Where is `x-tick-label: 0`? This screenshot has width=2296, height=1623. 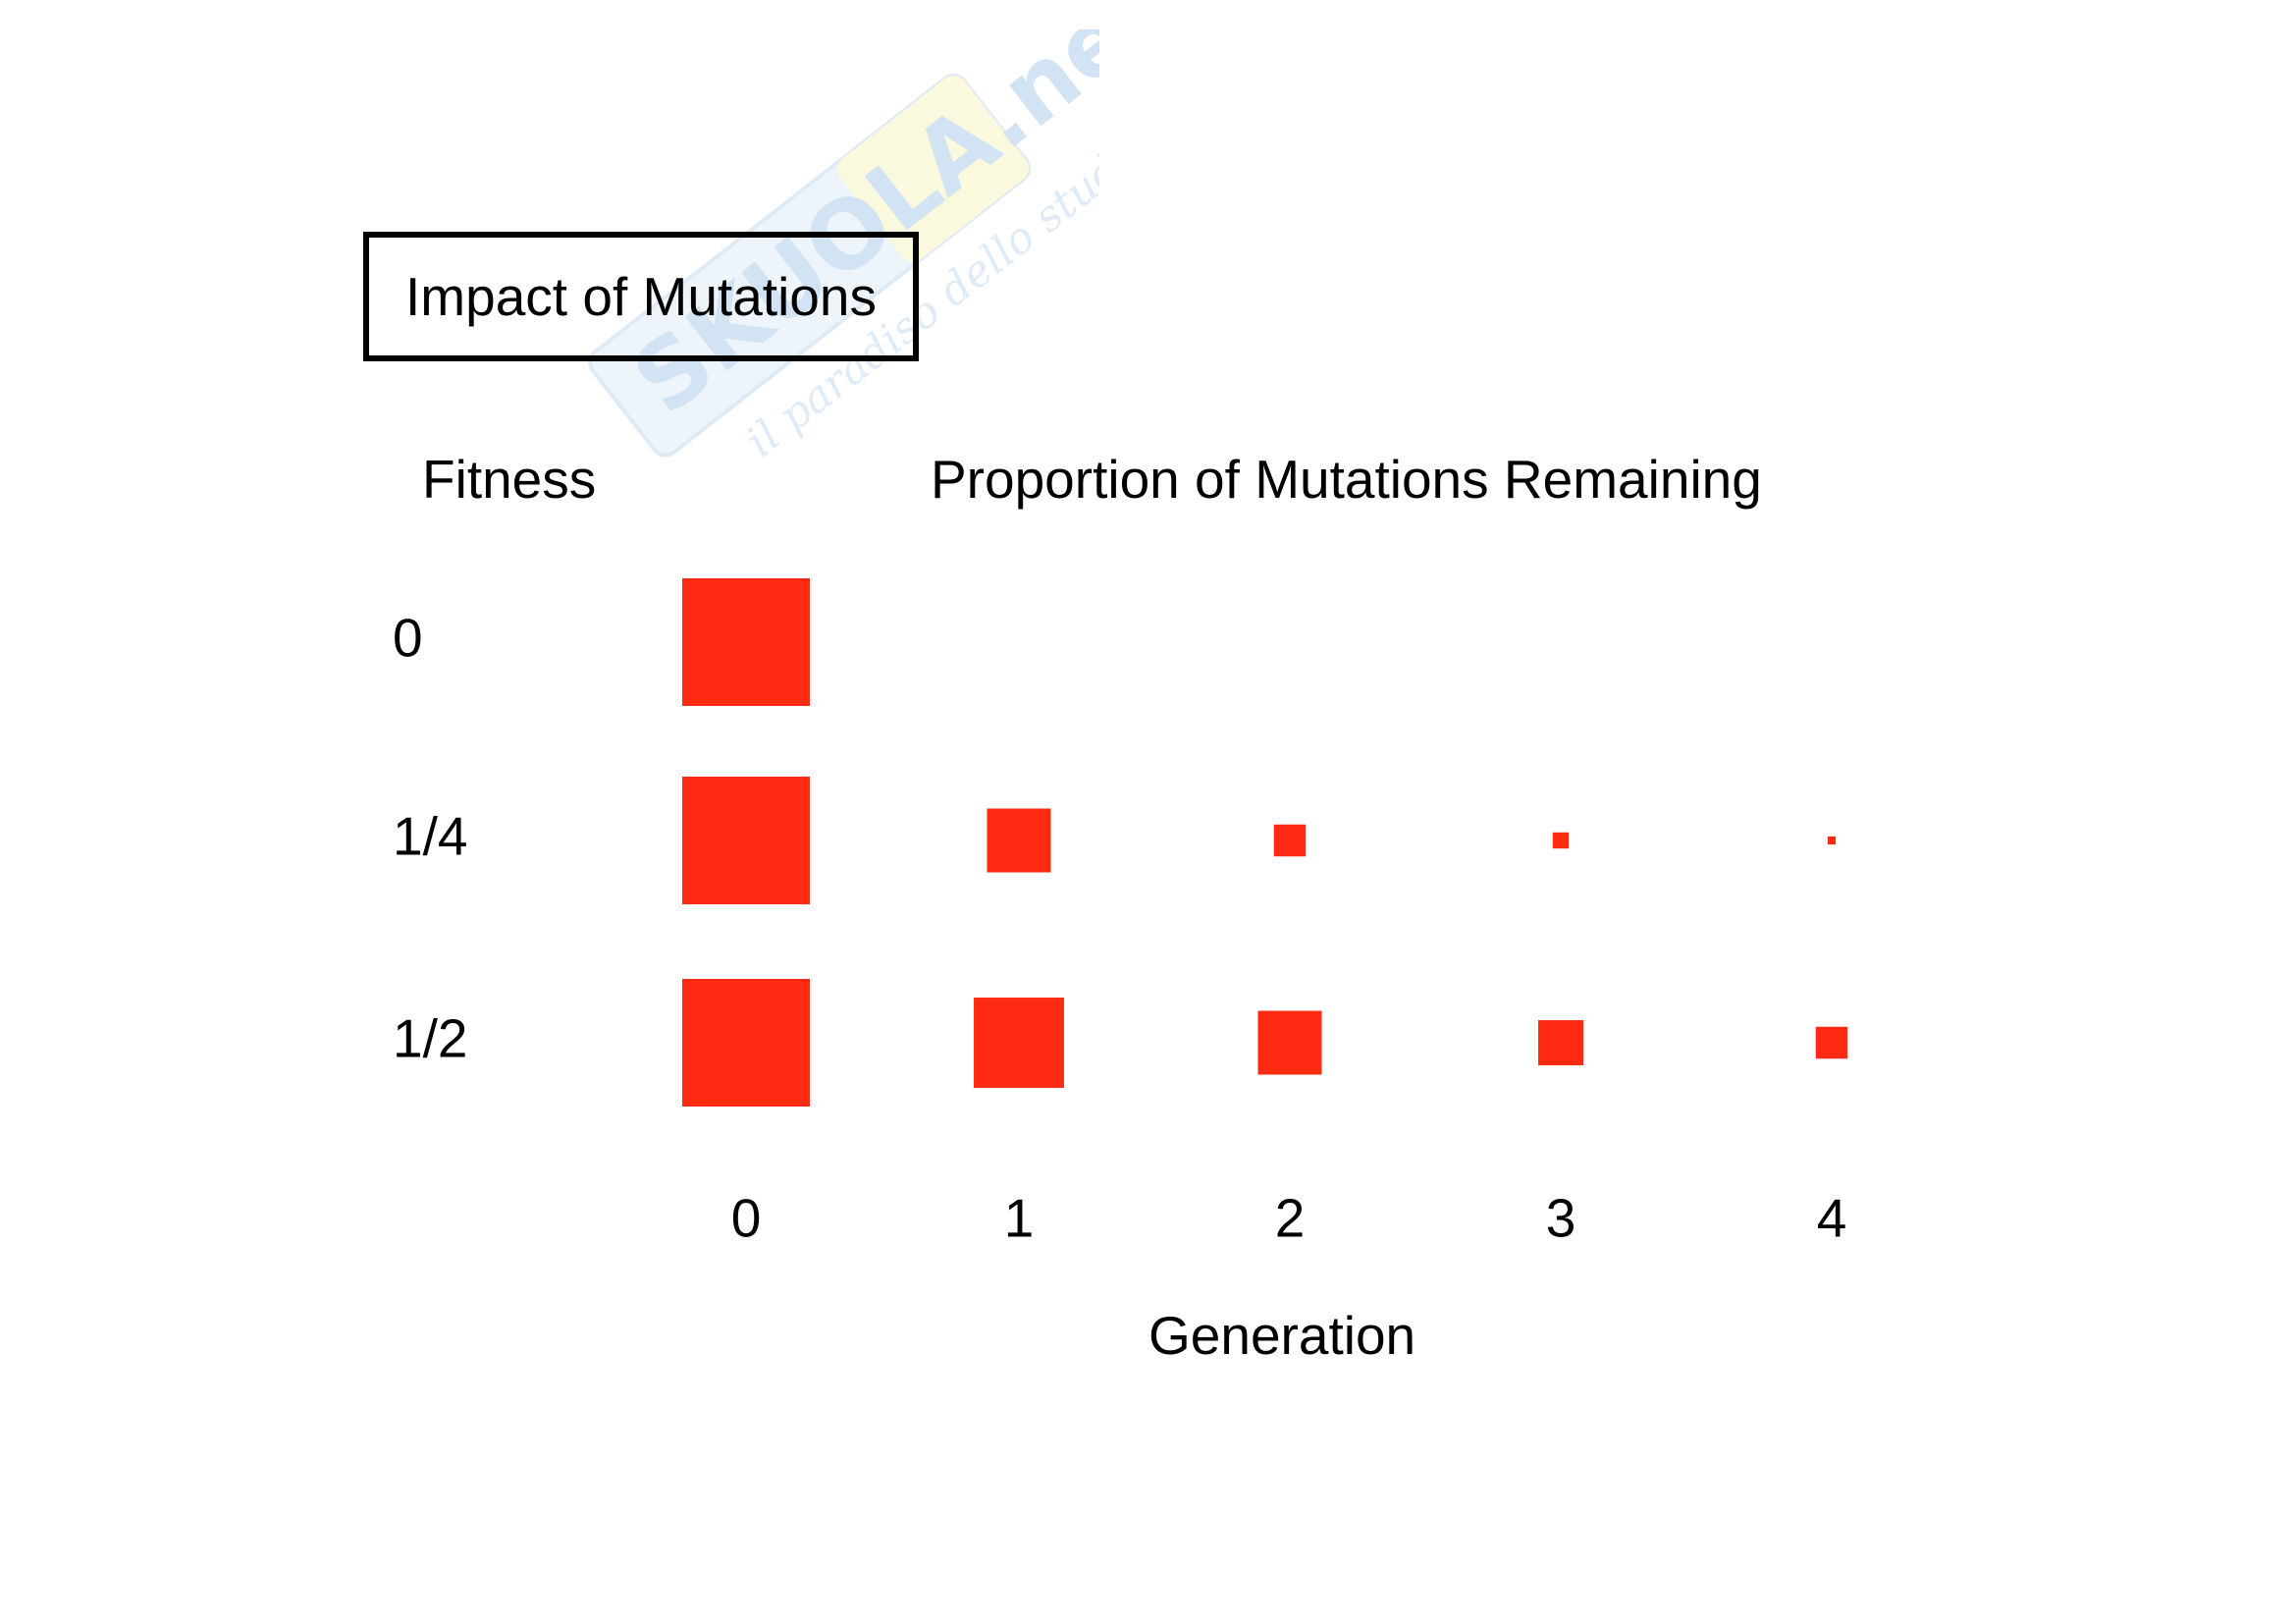 x-tick-label: 0 is located at coordinates (746, 1218).